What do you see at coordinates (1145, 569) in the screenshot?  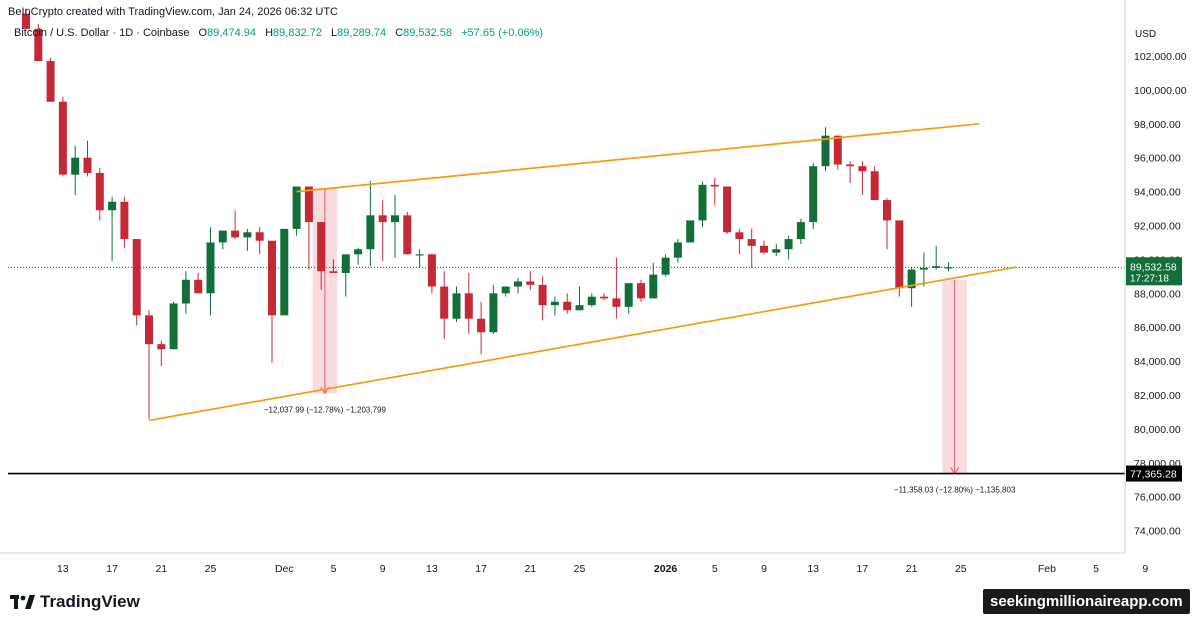 I see `x-tick-label: 9` at bounding box center [1145, 569].